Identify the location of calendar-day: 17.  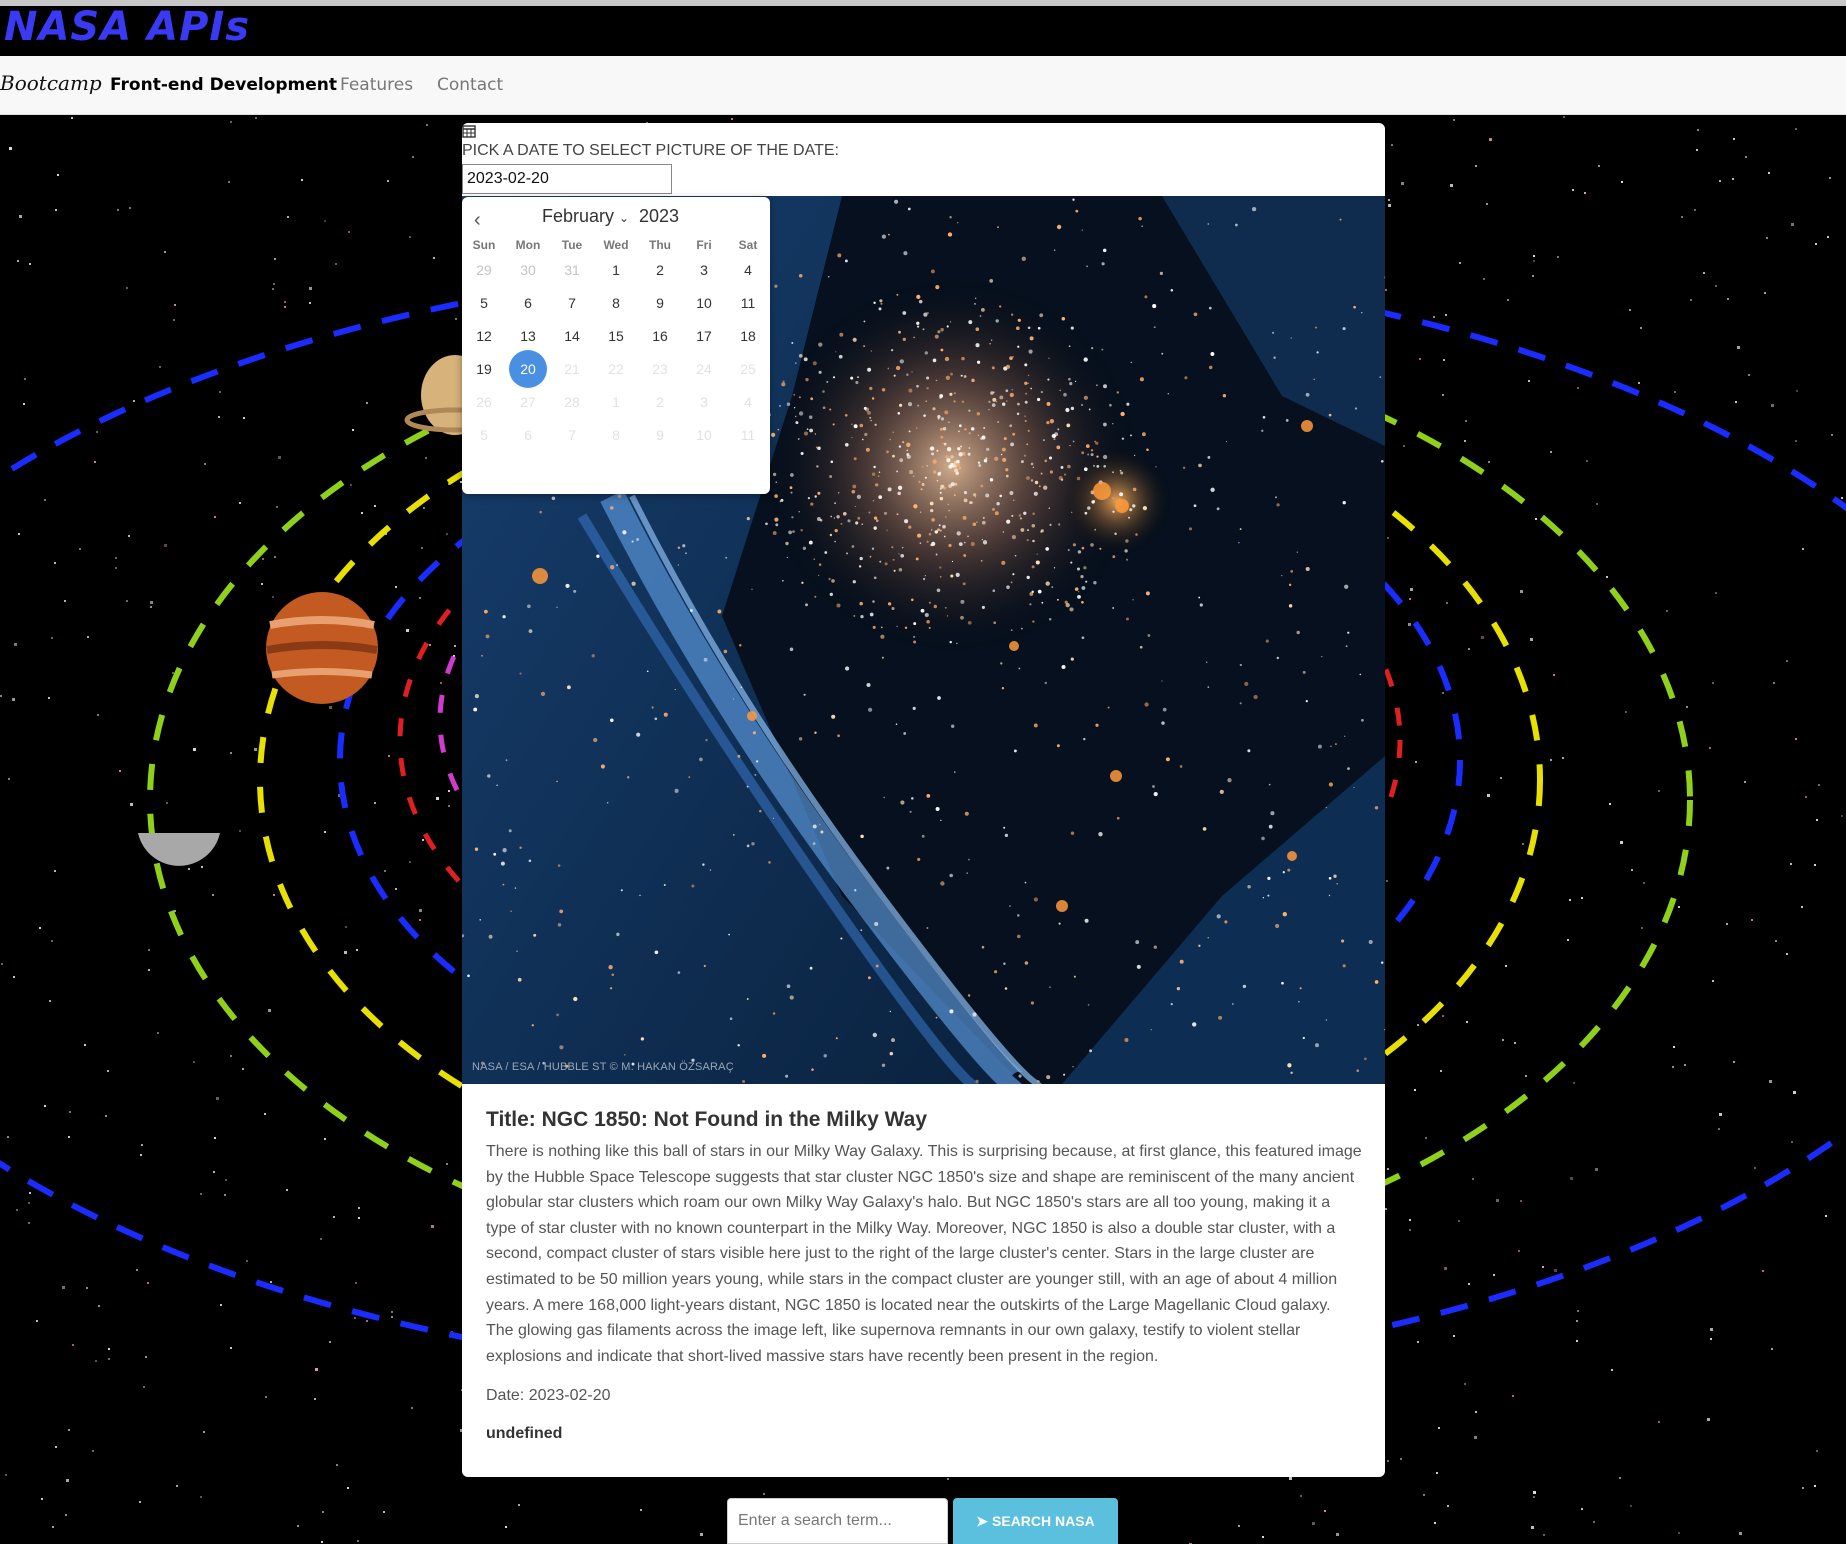
(704, 336).